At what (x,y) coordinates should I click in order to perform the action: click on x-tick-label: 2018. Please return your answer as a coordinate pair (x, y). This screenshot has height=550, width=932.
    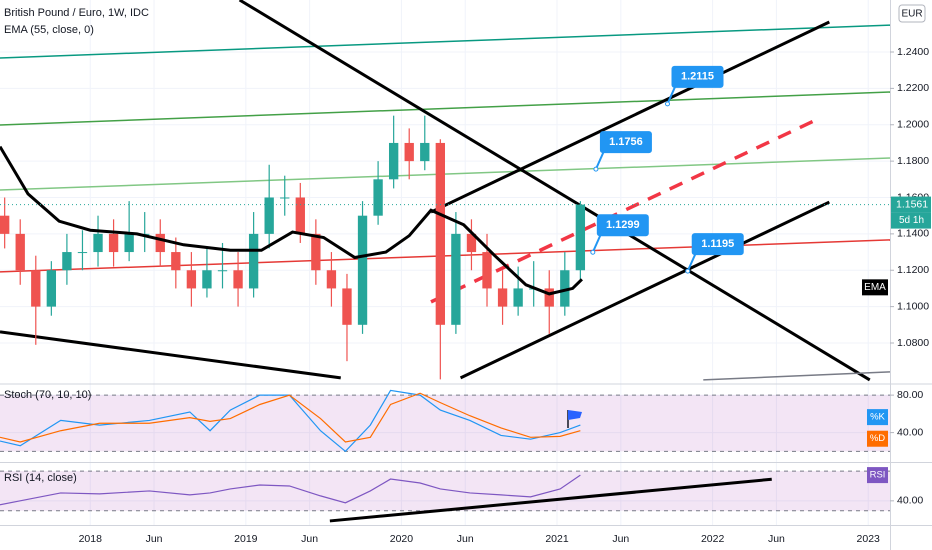
    Looking at the image, I should click on (91, 539).